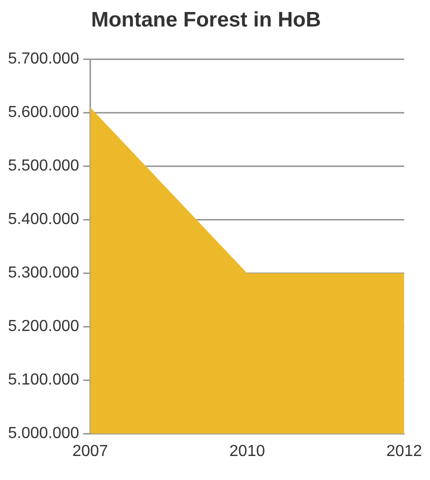  I want to click on y-tick-label: 5.600.000, so click(44, 113).